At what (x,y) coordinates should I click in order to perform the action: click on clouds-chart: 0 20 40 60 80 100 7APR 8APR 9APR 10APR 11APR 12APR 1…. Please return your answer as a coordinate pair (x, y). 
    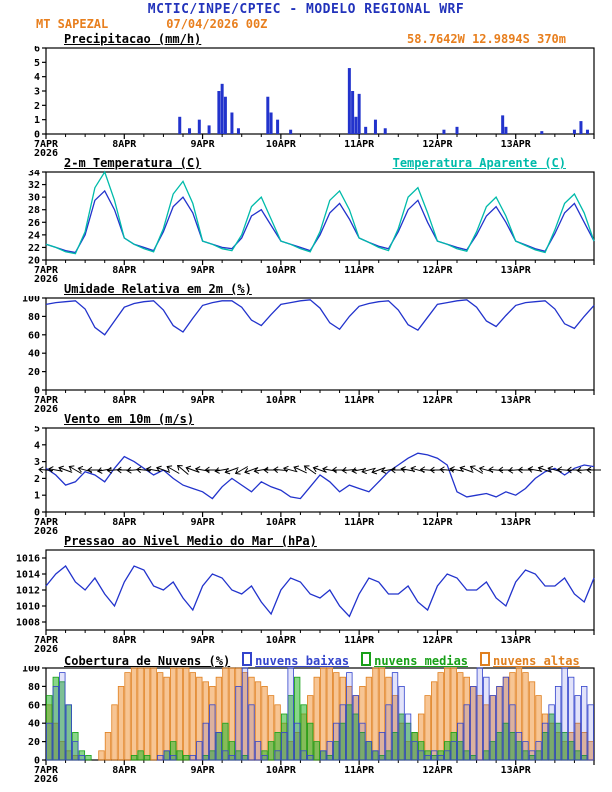
    Looking at the image, I should click on (308, 724).